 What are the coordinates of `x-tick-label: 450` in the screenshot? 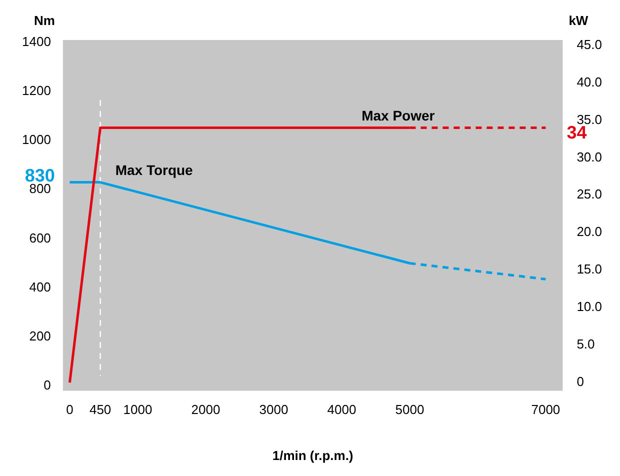 It's located at (100, 410).